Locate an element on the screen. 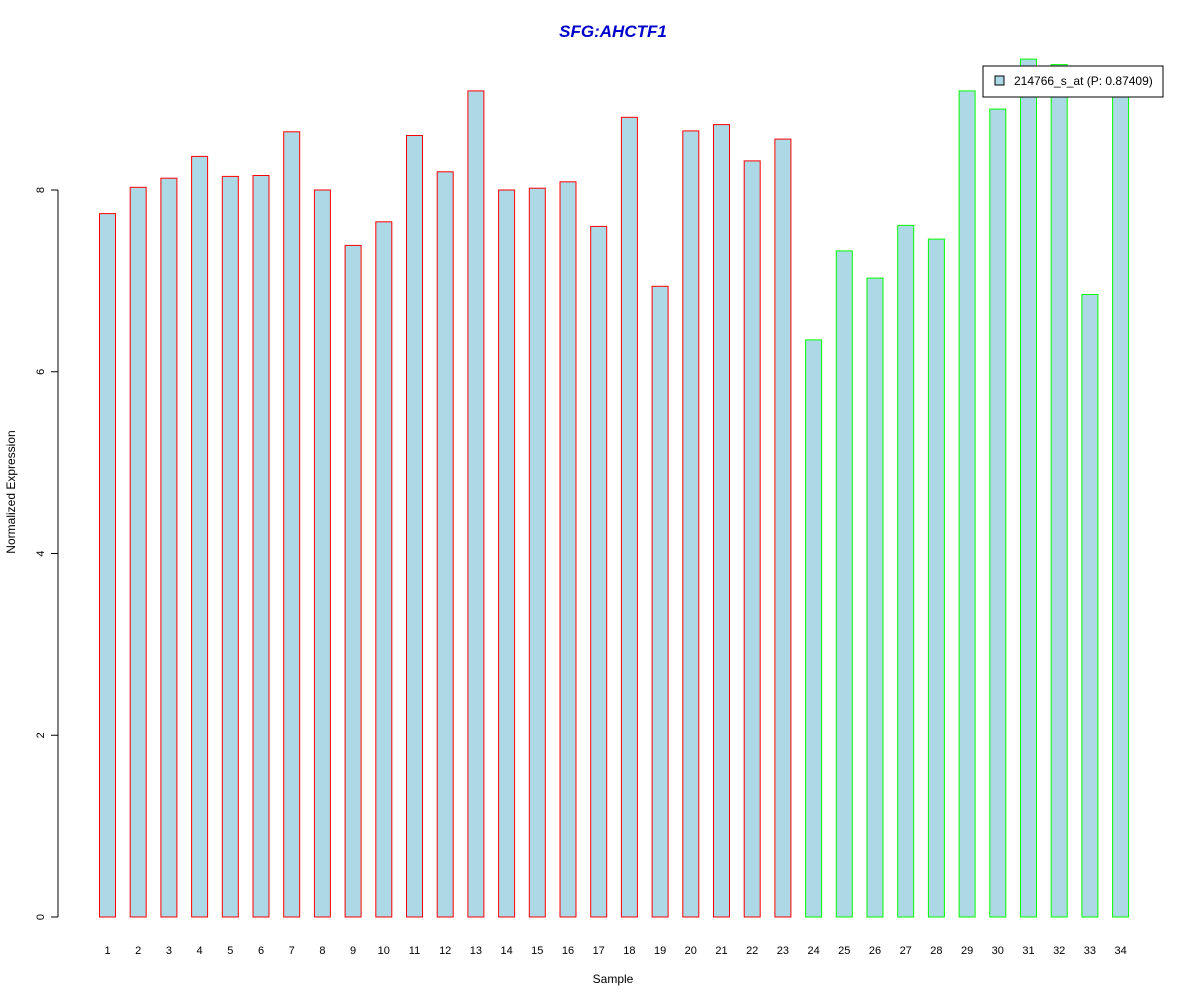 The height and width of the screenshot is (1000, 1200). x-tick-label-18: 18 is located at coordinates (629, 951).